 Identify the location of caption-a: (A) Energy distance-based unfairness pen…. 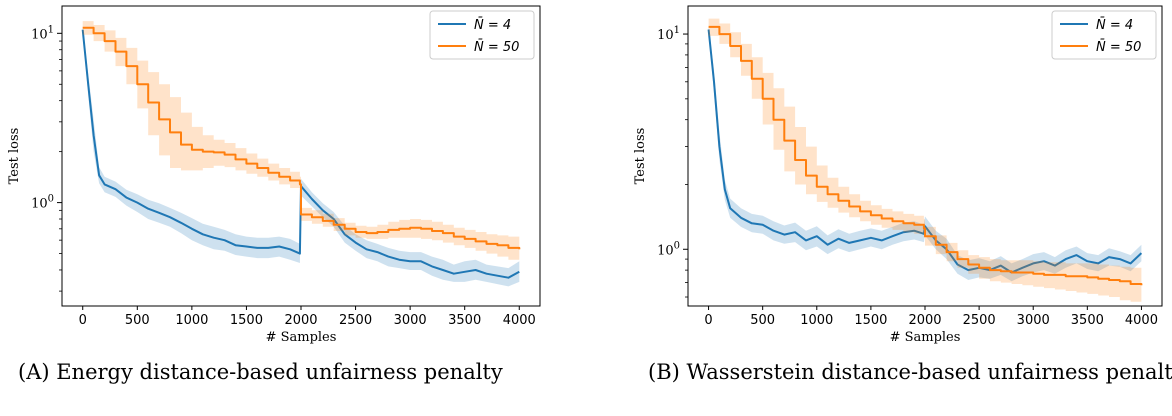
(260, 372).